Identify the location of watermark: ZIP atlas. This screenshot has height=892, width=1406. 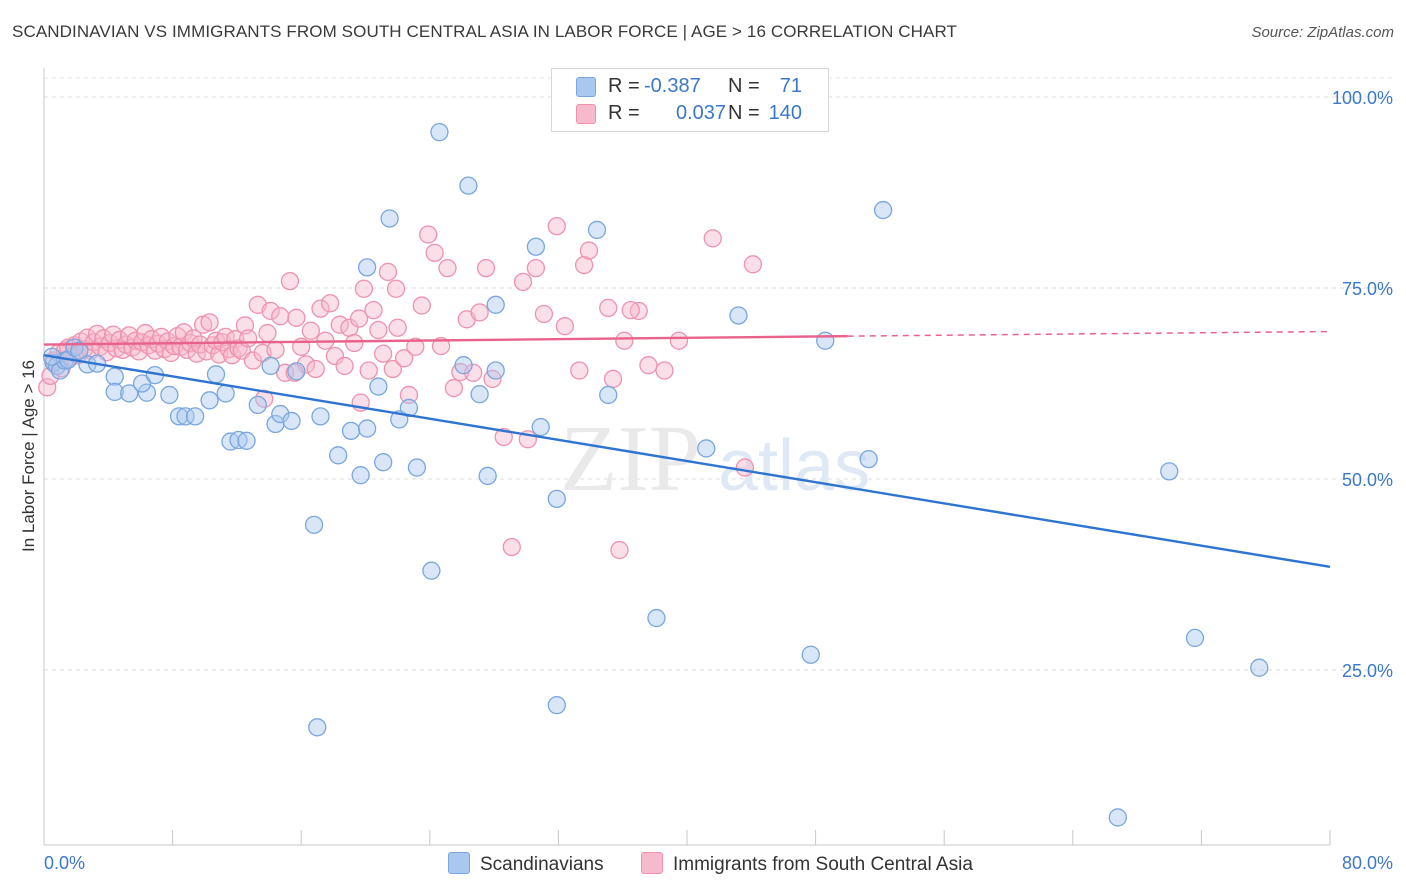
(715, 459).